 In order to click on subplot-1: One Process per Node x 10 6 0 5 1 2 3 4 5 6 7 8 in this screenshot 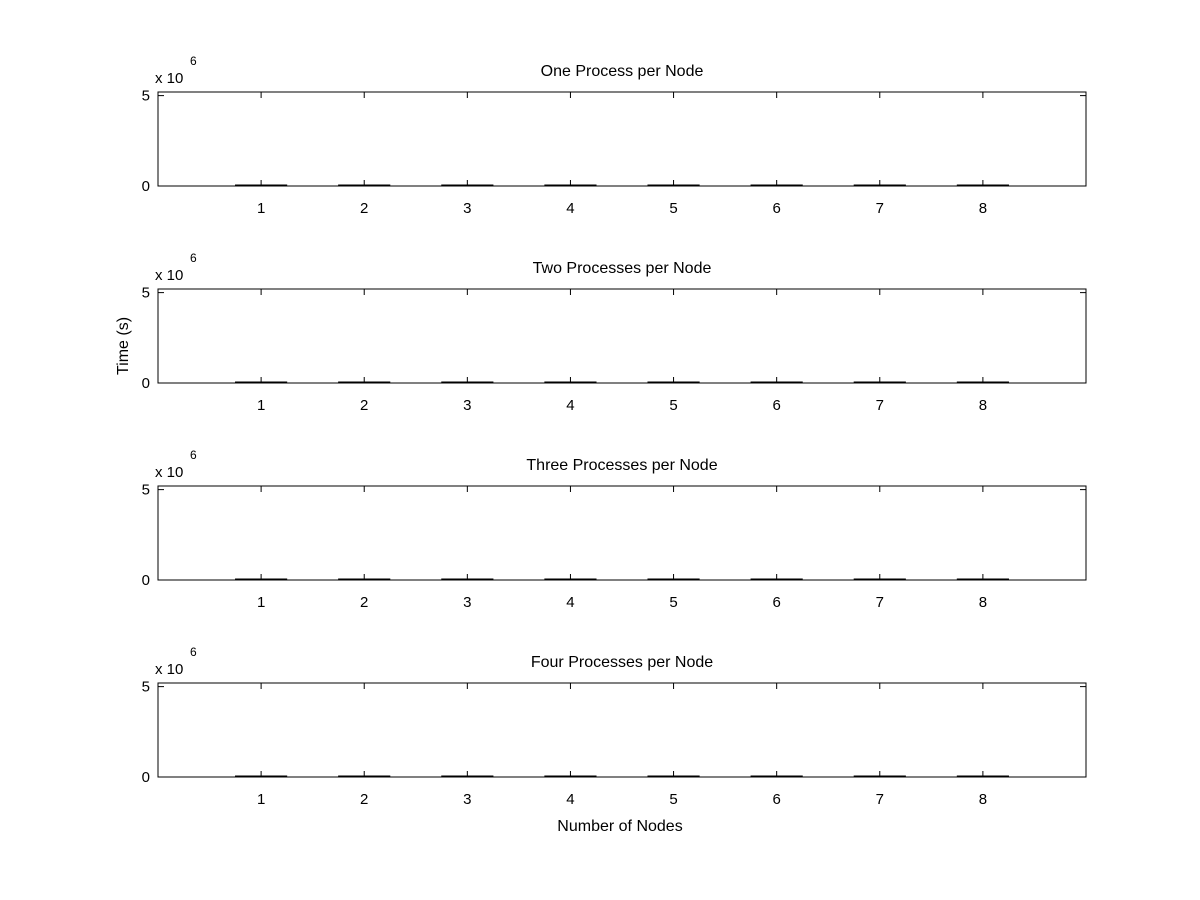, I will do `click(614, 135)`.